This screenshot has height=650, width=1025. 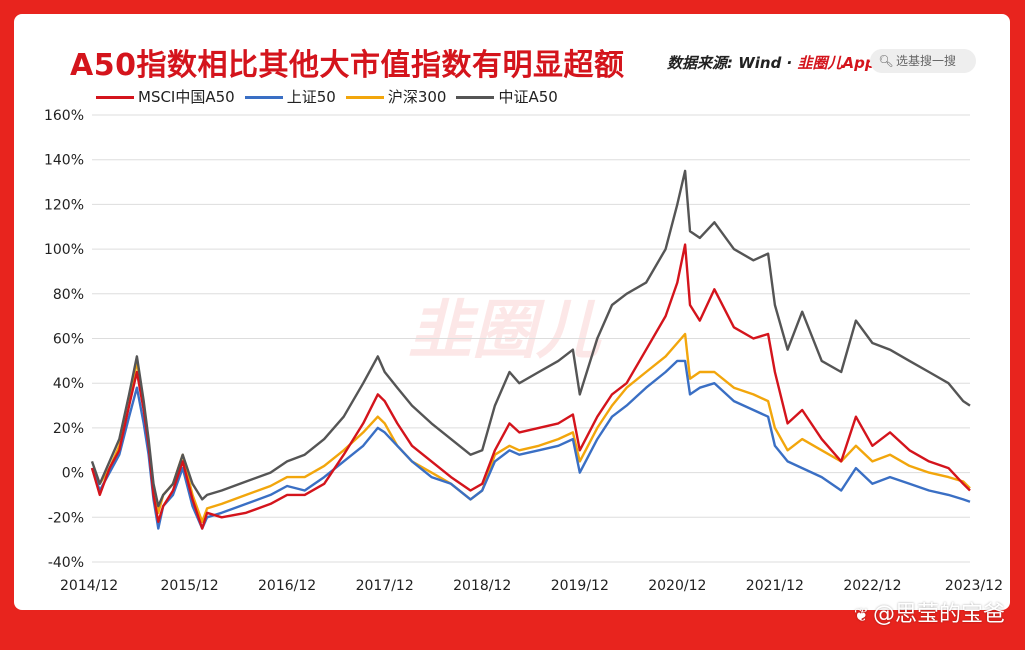 What do you see at coordinates (385, 586) in the screenshot?
I see `x-tick-label: 2017/12` at bounding box center [385, 586].